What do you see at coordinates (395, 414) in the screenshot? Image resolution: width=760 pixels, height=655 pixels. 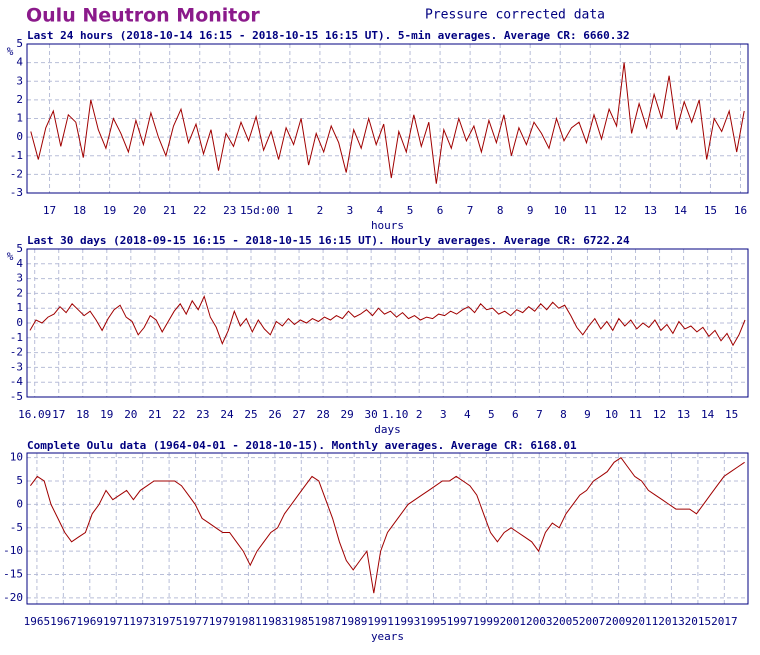 I see `x-tick-label: 1.10` at bounding box center [395, 414].